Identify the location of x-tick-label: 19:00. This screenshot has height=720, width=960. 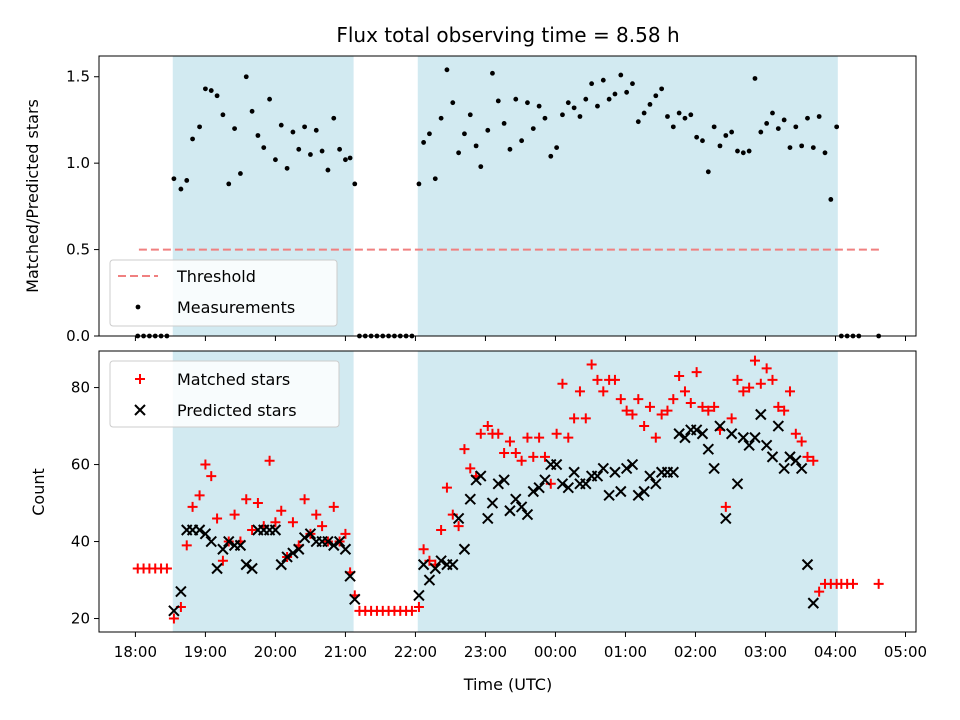
(205, 652).